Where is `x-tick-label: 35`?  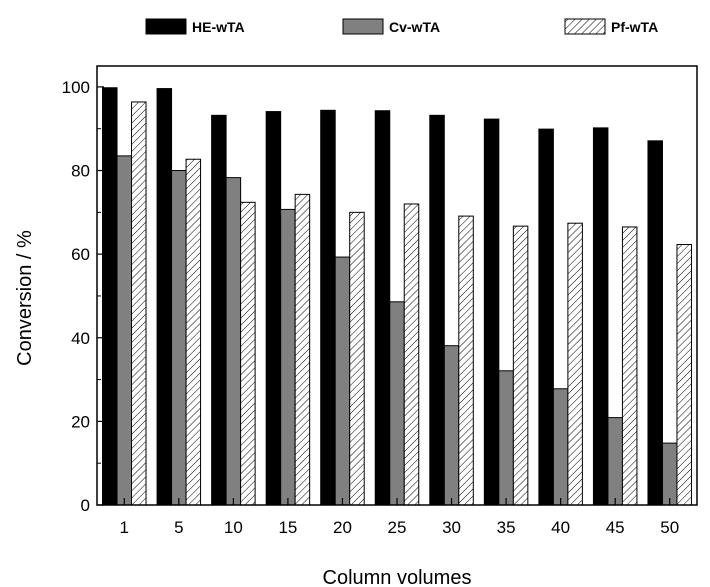
x-tick-label: 35 is located at coordinates (506, 527).